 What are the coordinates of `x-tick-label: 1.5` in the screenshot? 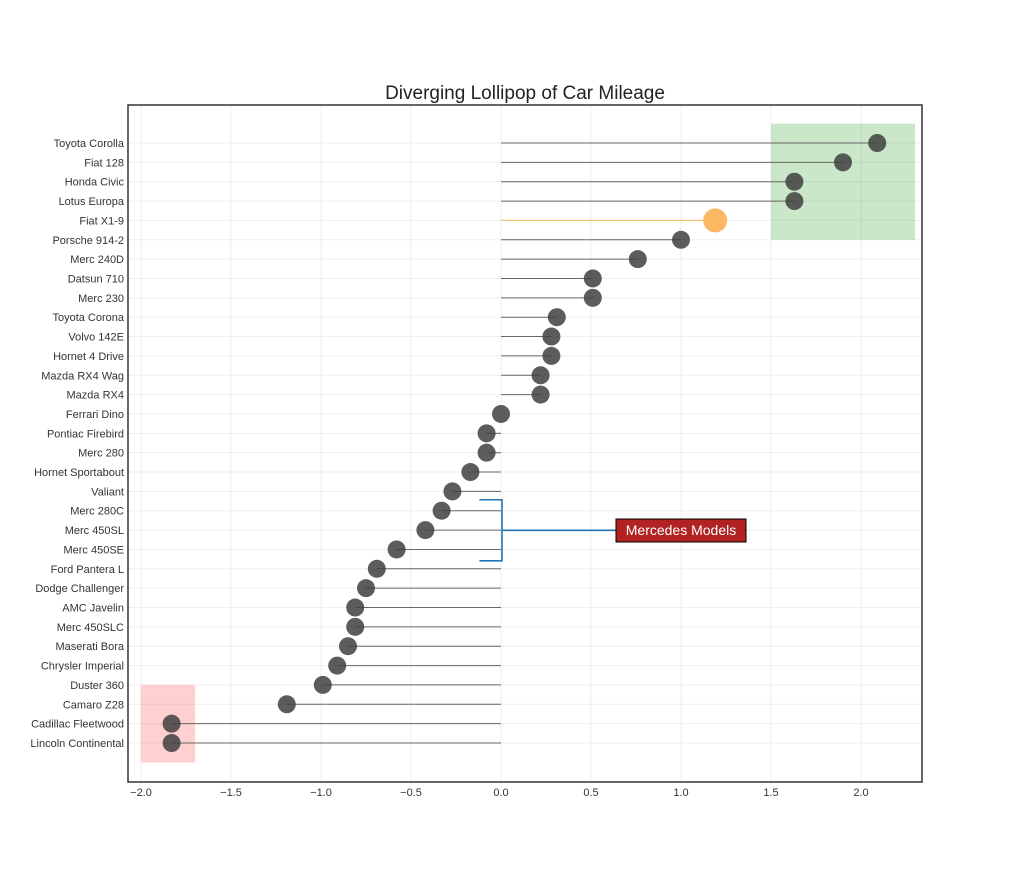 It's located at (770, 793).